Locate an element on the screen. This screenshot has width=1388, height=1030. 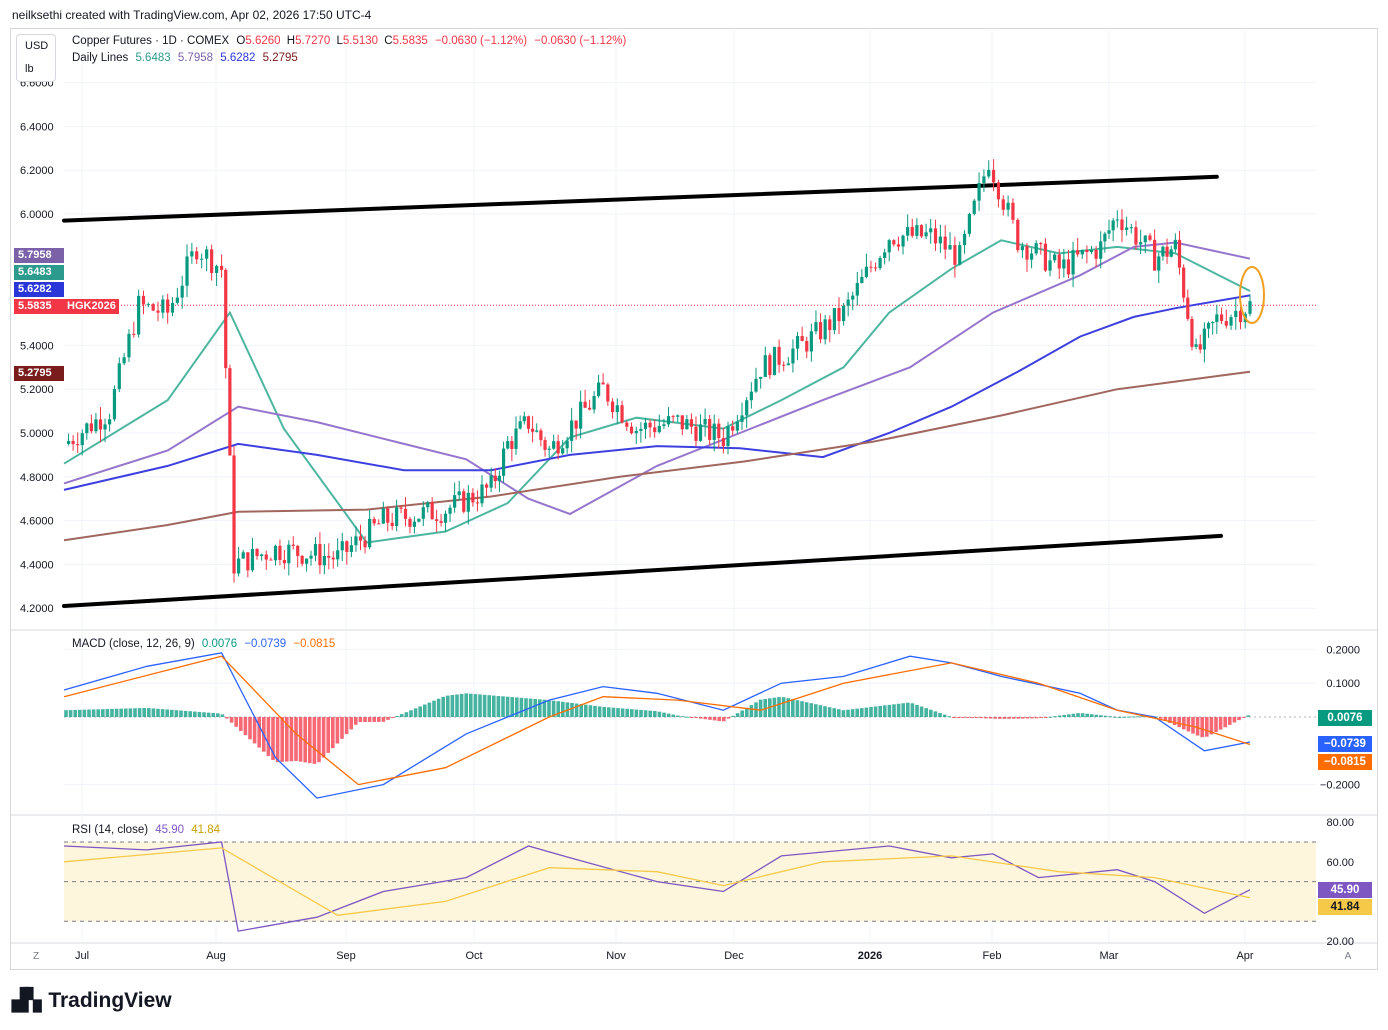
low-value: 5.5130 is located at coordinates (360, 41).